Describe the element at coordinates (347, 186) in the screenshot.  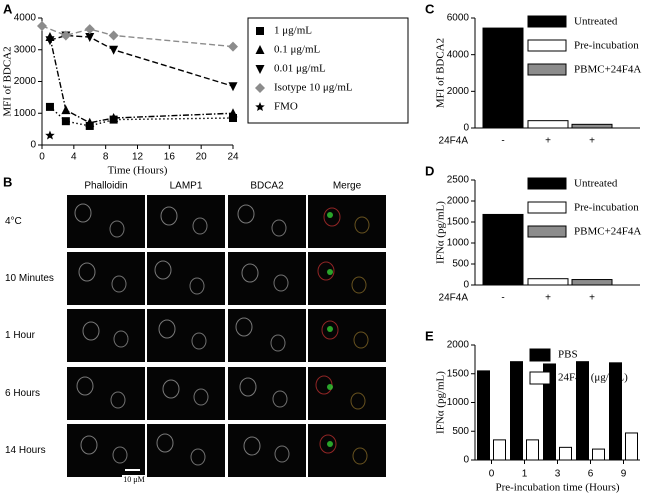
I see `column-header: Merge` at that location.